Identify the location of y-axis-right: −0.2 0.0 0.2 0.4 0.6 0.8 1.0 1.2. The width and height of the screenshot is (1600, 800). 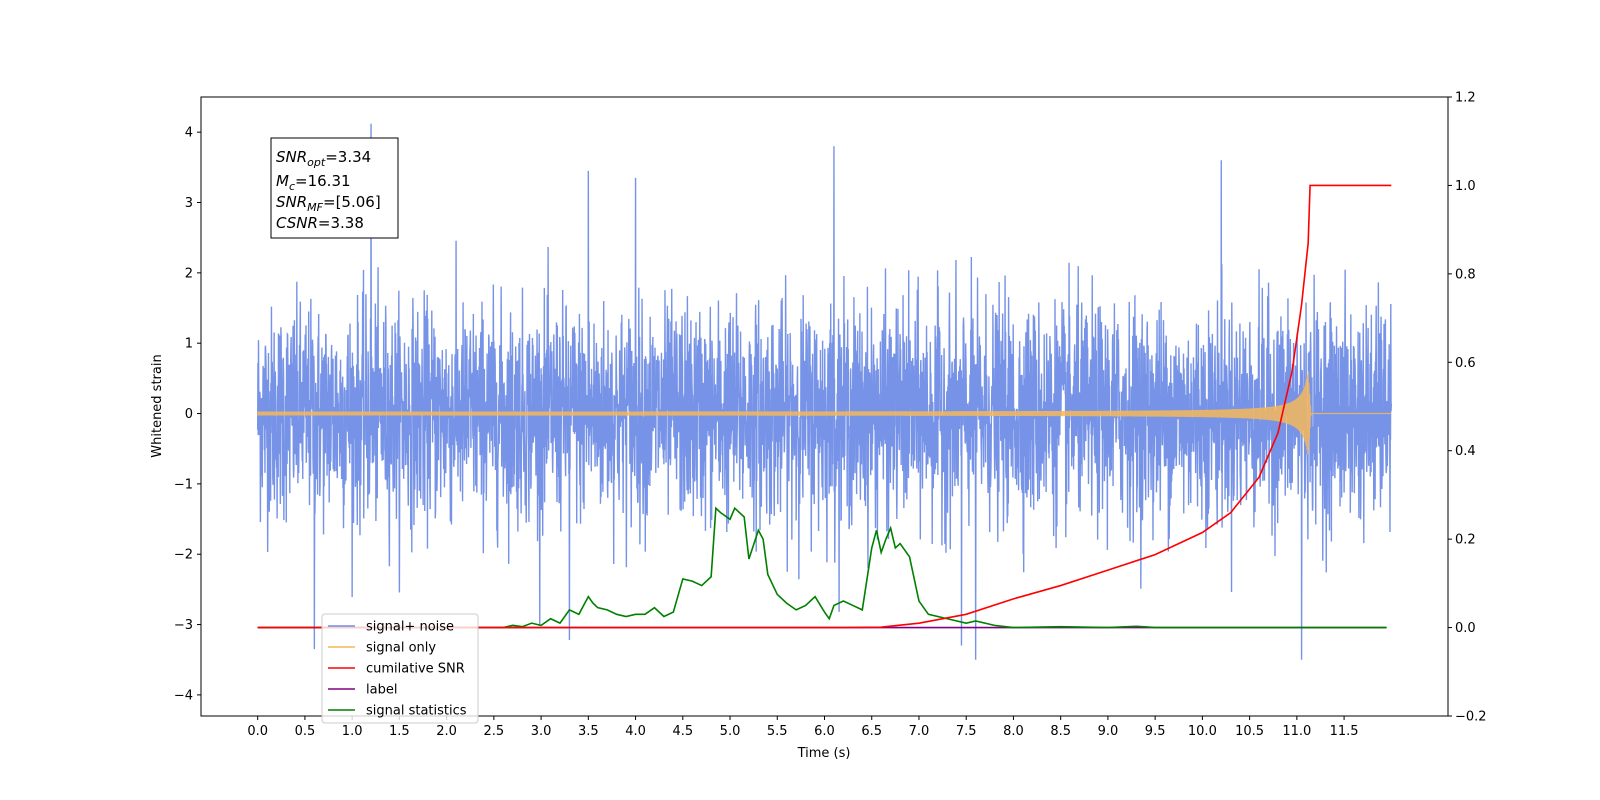
(1467, 408).